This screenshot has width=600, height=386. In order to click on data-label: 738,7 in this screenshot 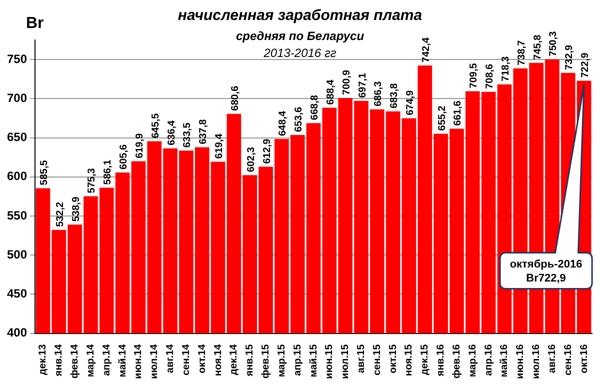, I will do `click(522, 53)`.